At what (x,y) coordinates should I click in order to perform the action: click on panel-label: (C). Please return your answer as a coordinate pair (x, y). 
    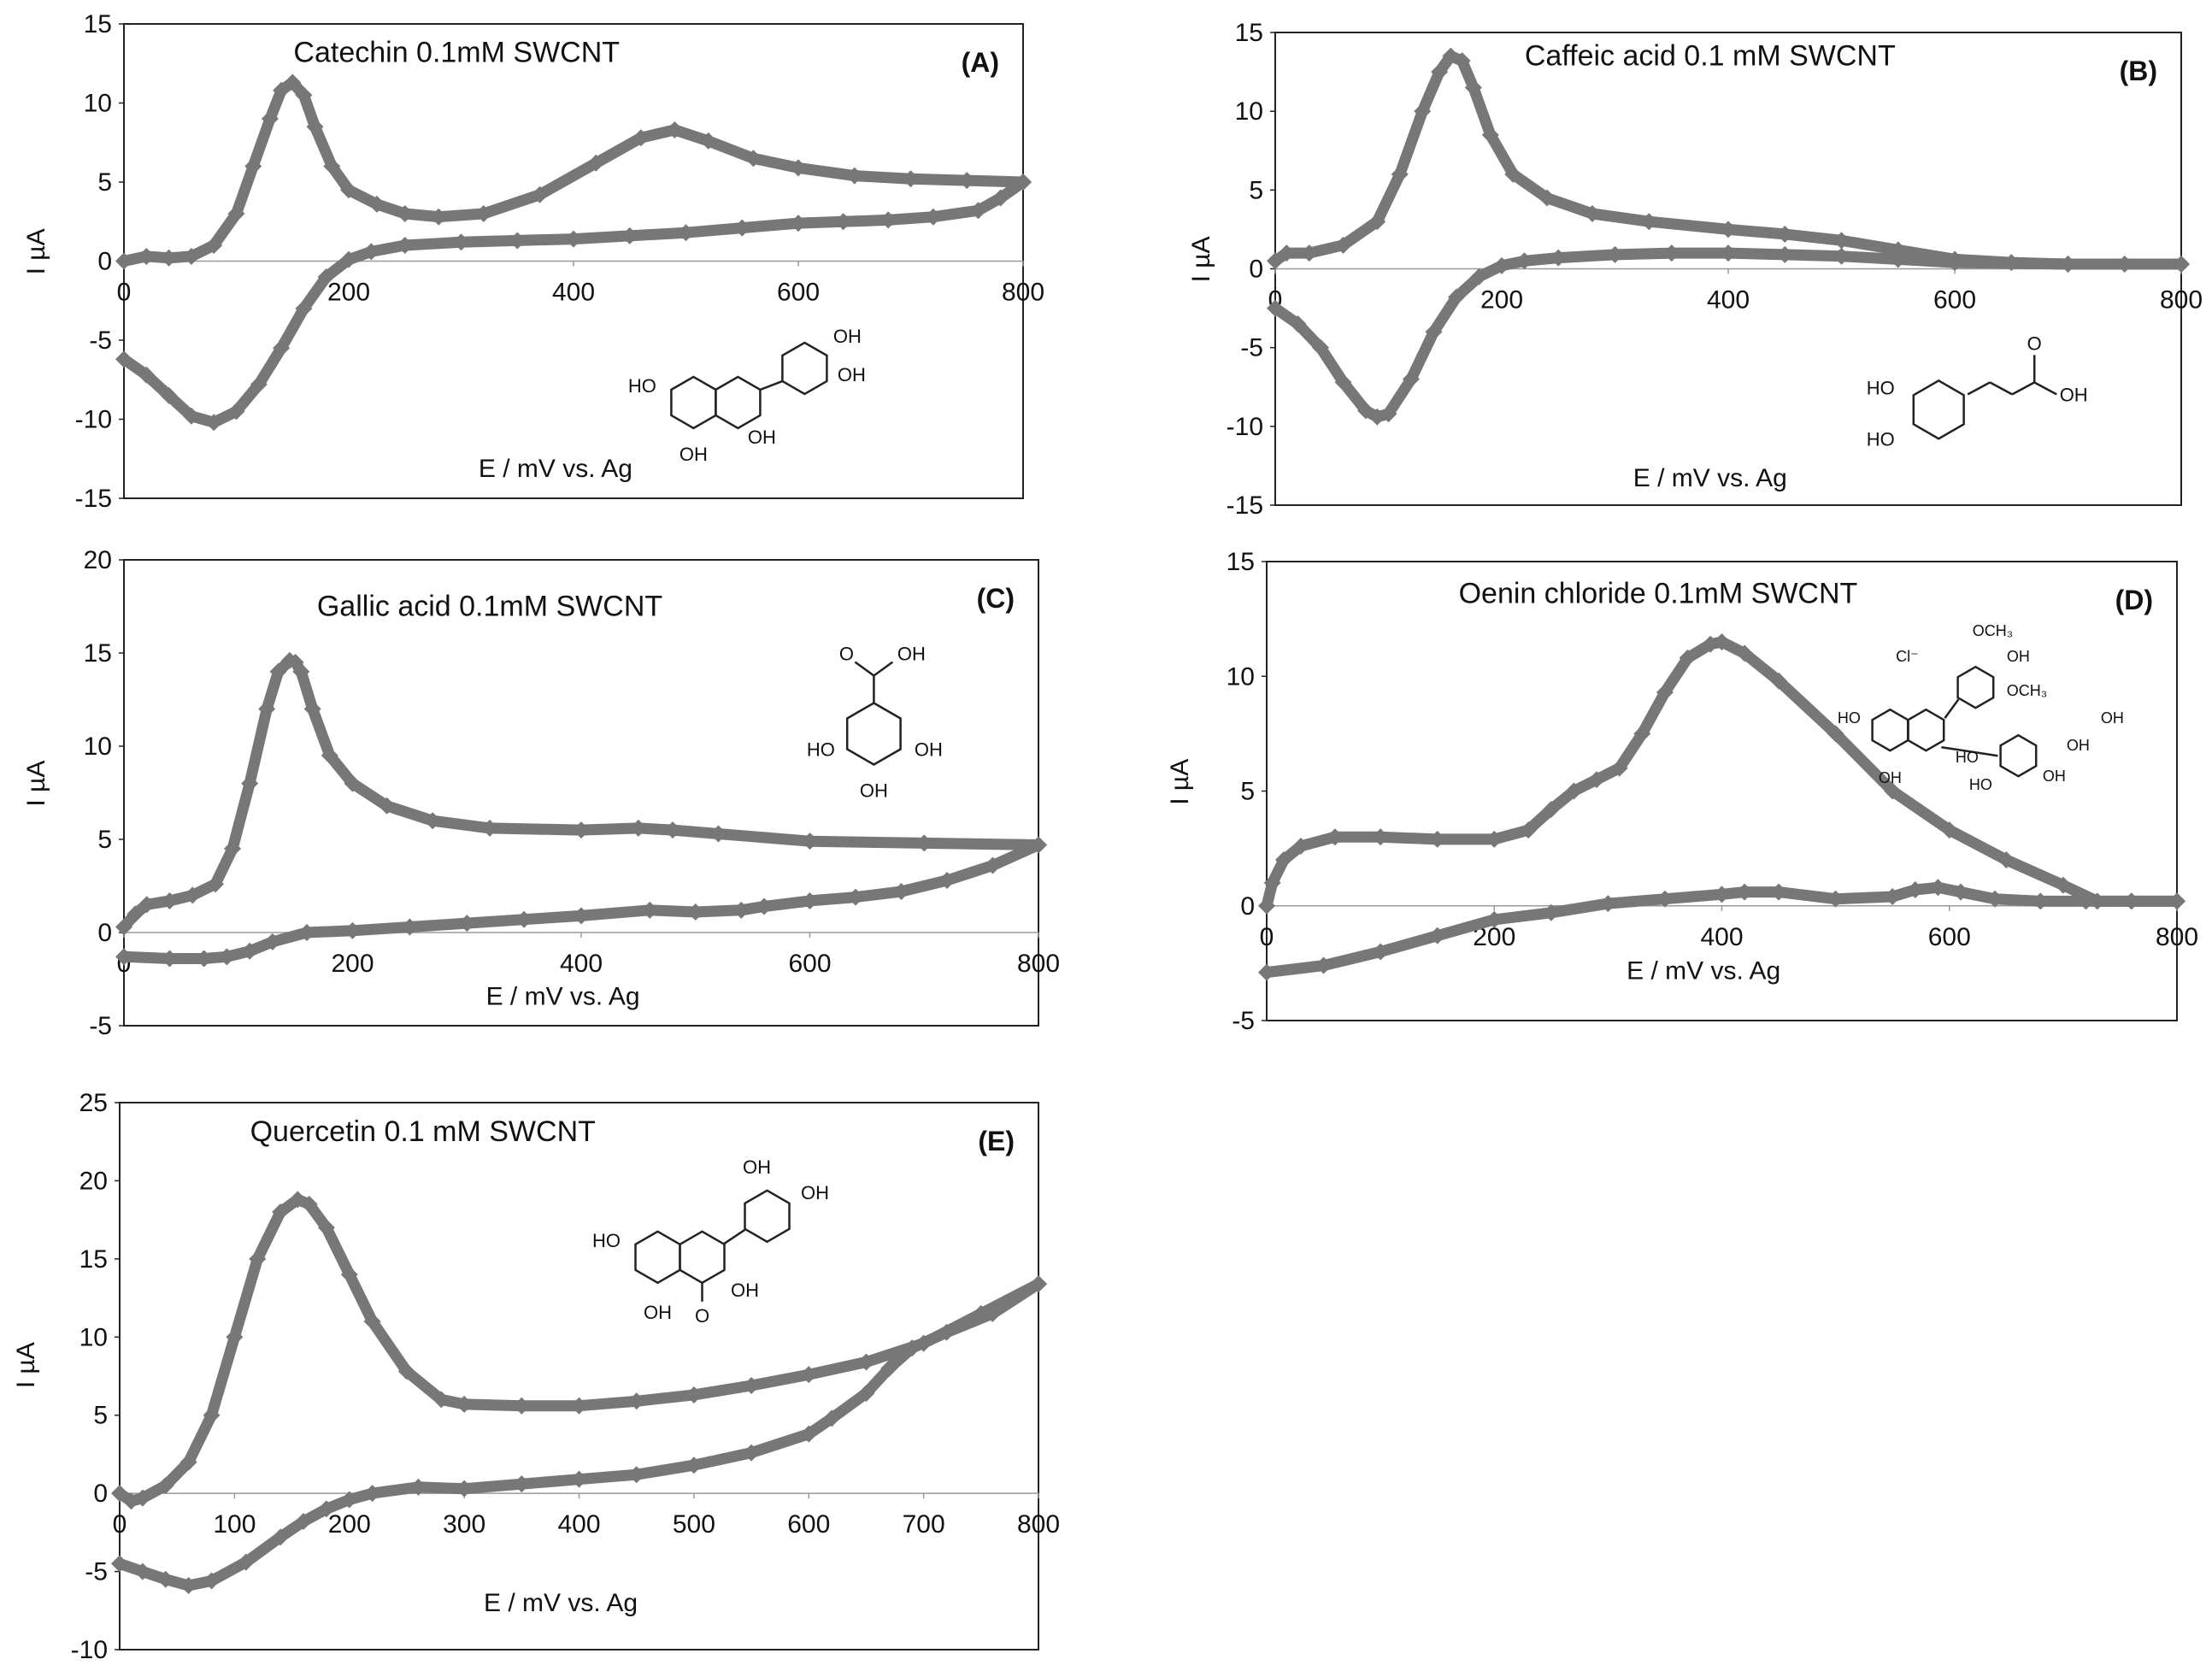
    Looking at the image, I should click on (996, 598).